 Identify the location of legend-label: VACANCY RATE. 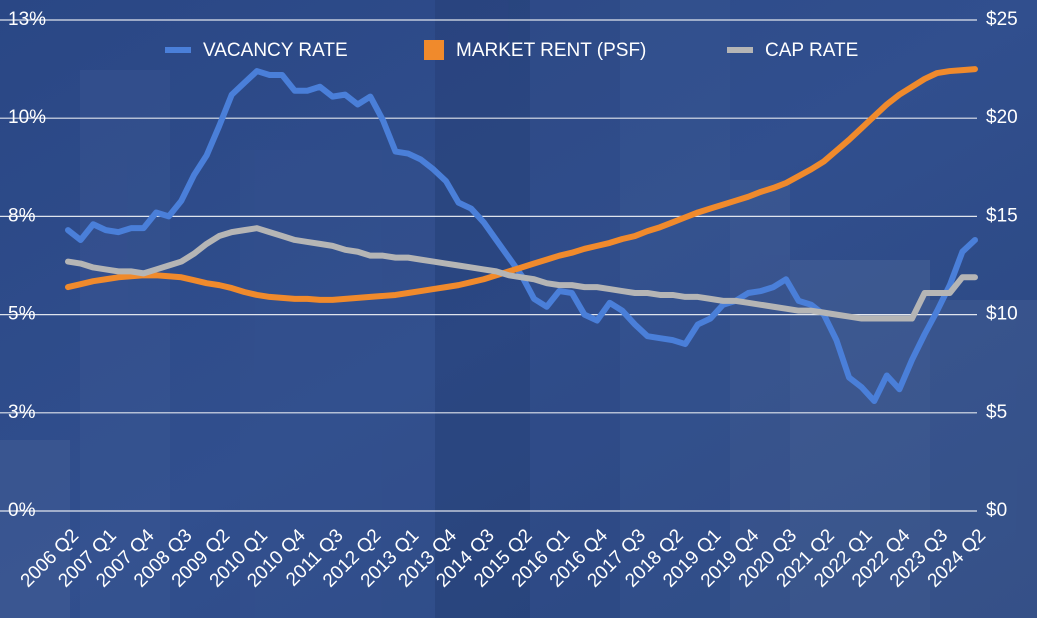
(275, 50).